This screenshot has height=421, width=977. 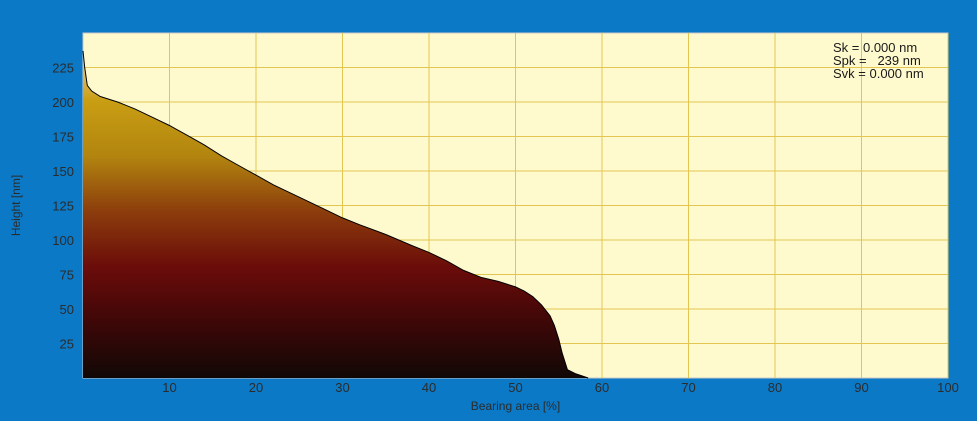 What do you see at coordinates (63, 137) in the screenshot?
I see `y-tick-label: 175` at bounding box center [63, 137].